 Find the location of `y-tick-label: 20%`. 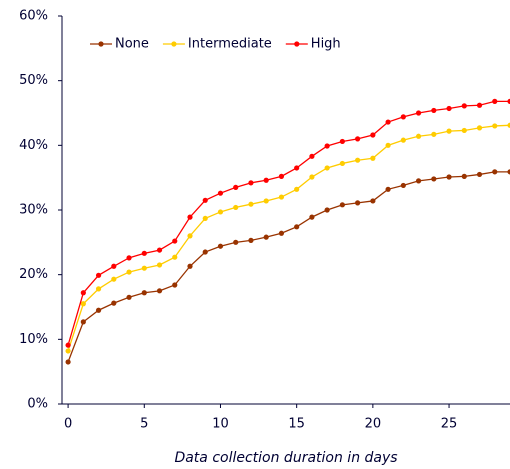

y-tick-label: 20% is located at coordinates (33, 274).